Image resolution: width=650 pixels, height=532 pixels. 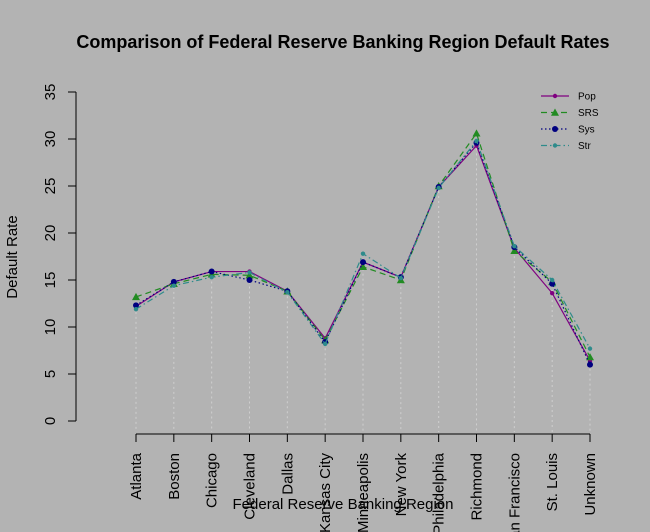 I want to click on x-tick-label: Richmond, so click(x=477, y=487).